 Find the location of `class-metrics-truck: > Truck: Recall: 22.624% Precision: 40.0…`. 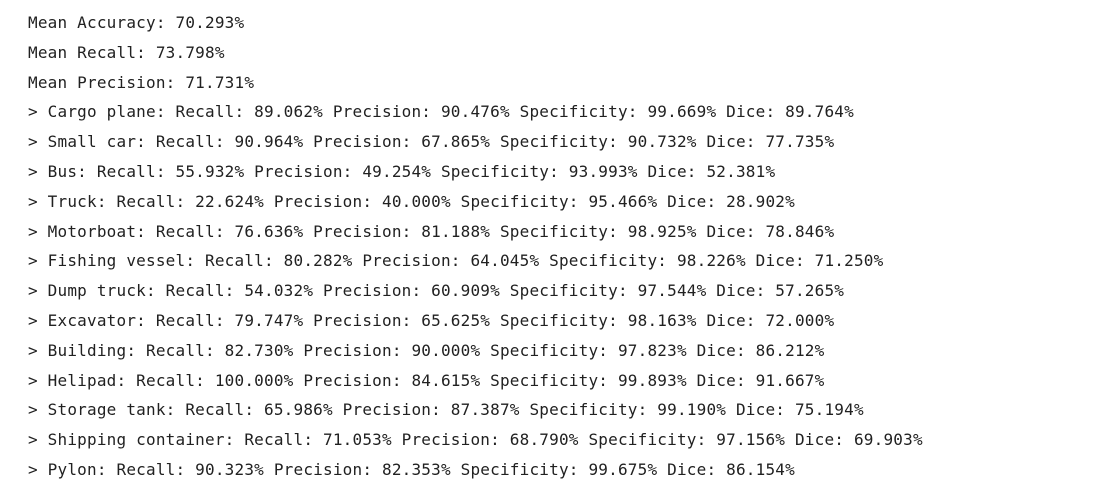

class-metrics-truck: > Truck: Recall: 22.624% Precision: 40.0… is located at coordinates (411, 201).